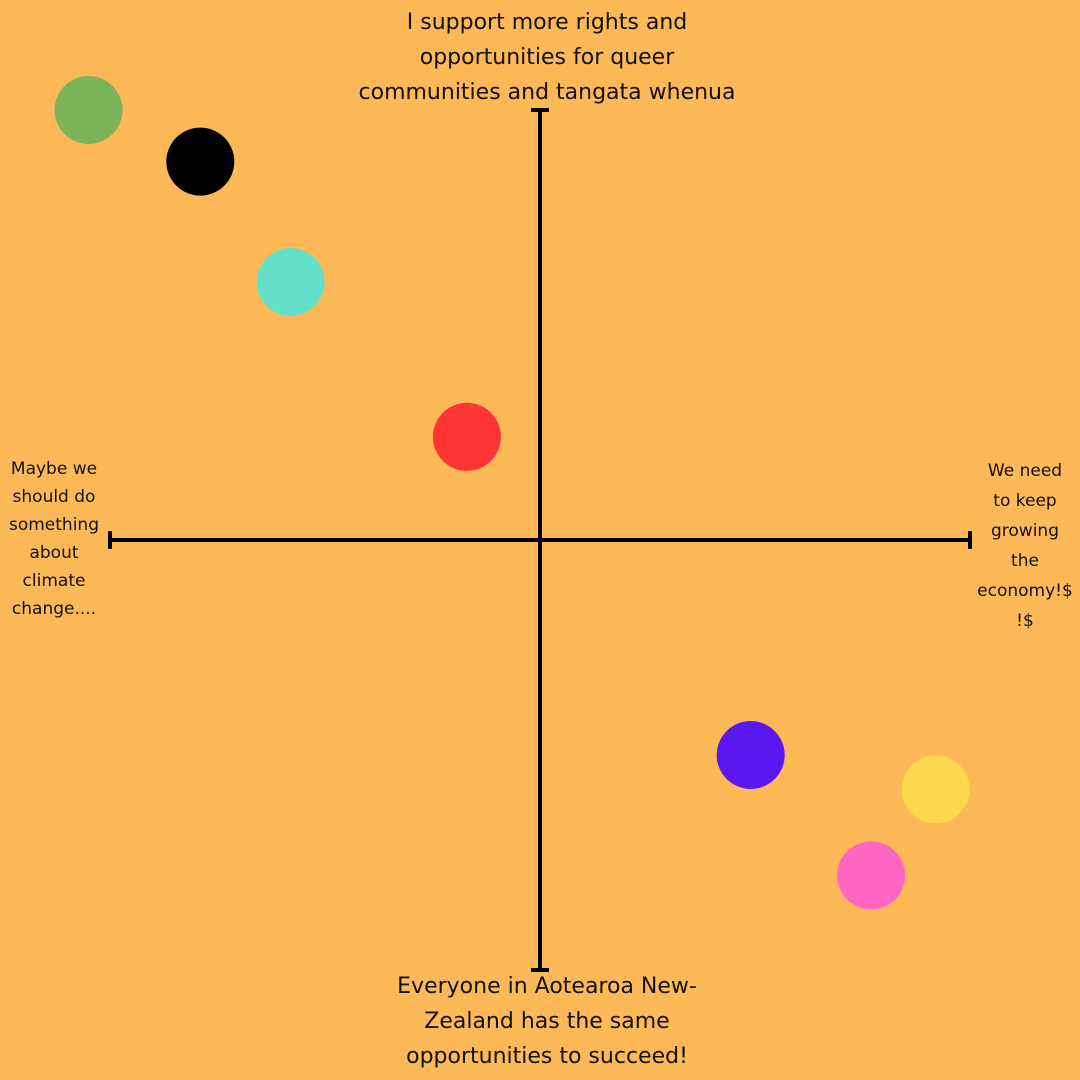 This screenshot has width=1080, height=1080. Describe the element at coordinates (540, 540) in the screenshot. I see `vertical-axis` at that location.